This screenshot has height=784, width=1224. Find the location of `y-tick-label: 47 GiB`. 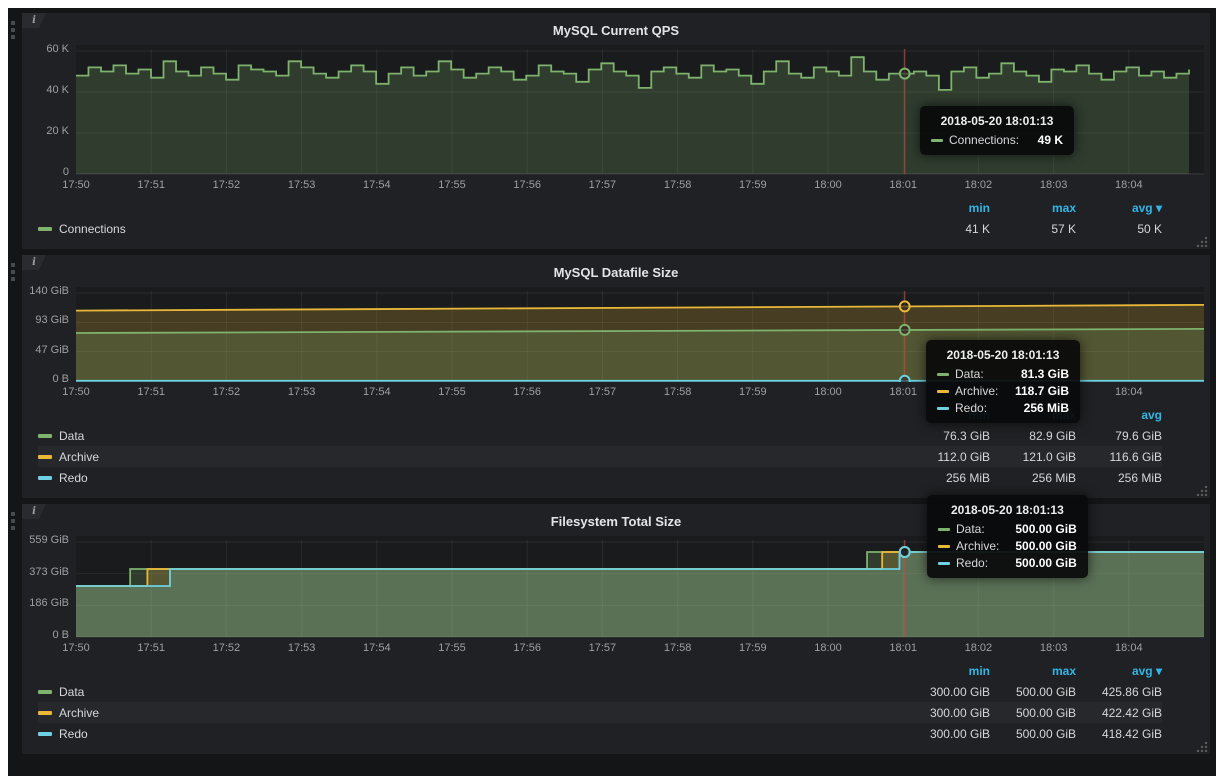

y-tick-label: 47 GiB is located at coordinates (52, 349).